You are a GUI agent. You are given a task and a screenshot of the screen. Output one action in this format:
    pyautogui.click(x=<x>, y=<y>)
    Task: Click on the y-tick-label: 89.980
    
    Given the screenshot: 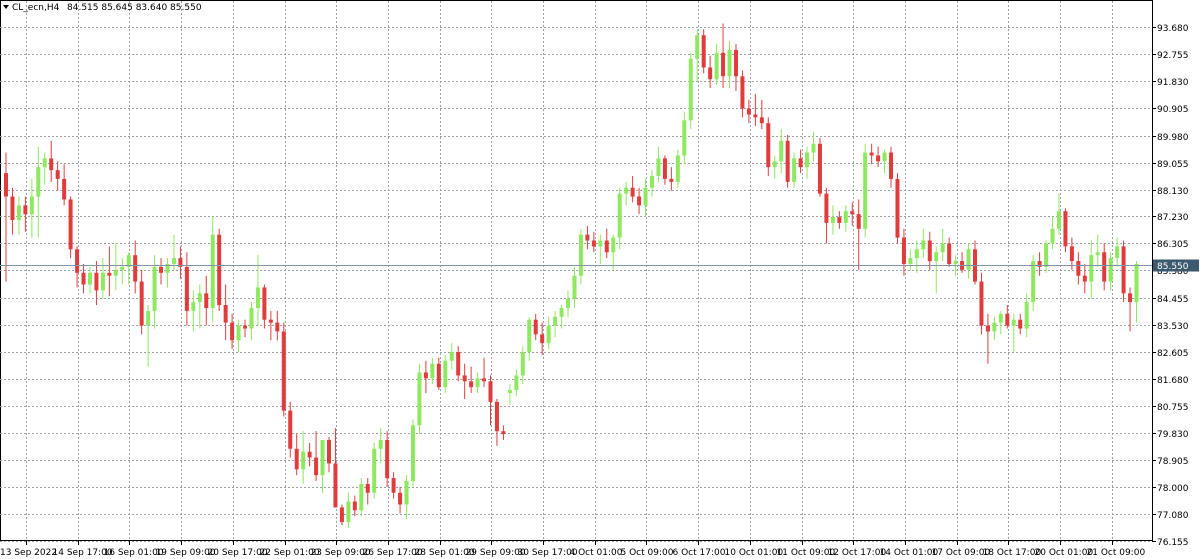 What is the action you would take?
    pyautogui.click(x=1173, y=138)
    